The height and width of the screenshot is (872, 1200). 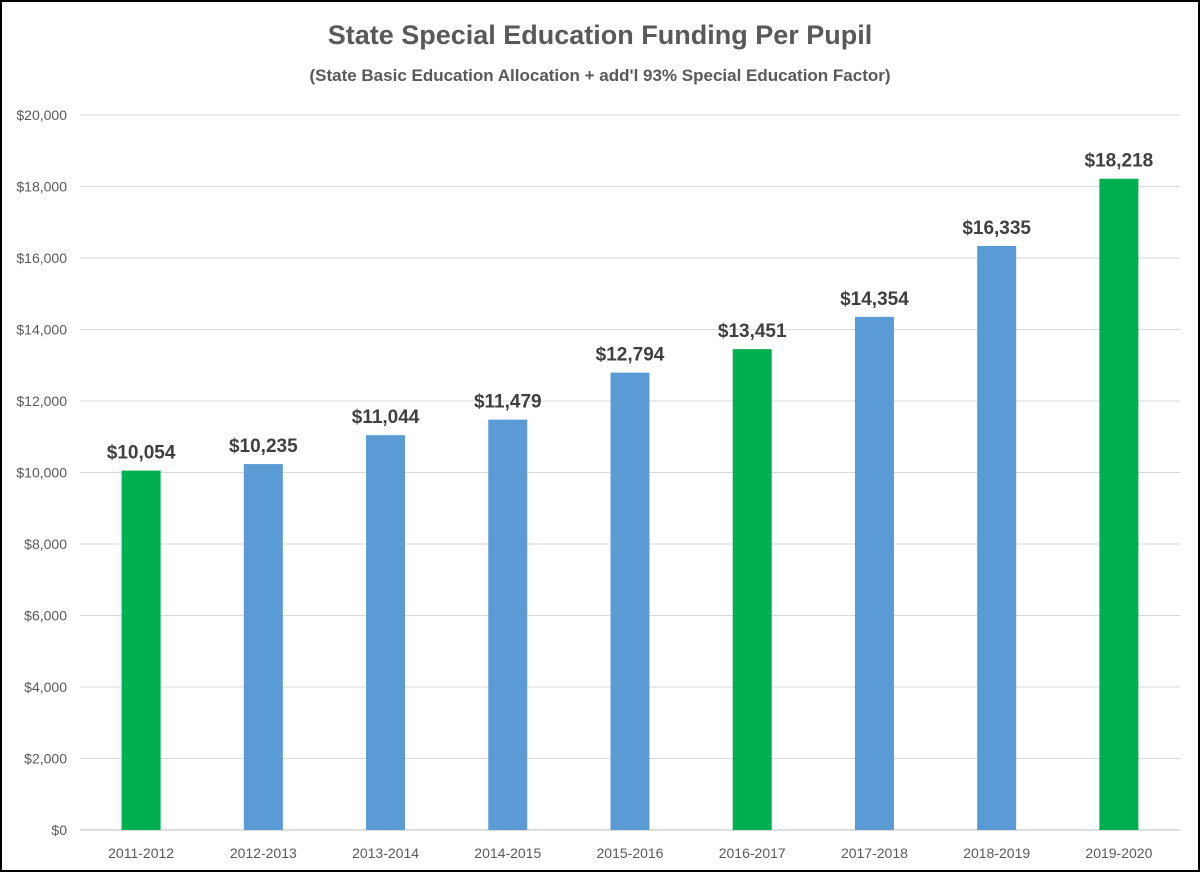 What do you see at coordinates (630, 853) in the screenshot?
I see `x-tick-label: 2015-2016` at bounding box center [630, 853].